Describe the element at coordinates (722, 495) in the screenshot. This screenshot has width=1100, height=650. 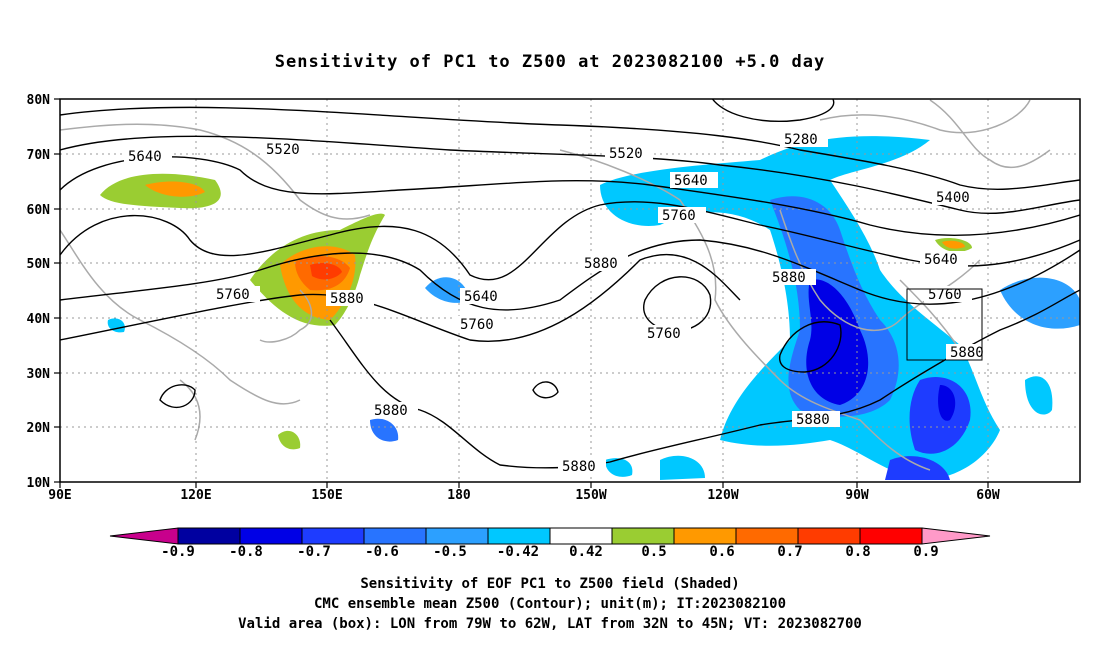
I see `lon-label: 120W` at that location.